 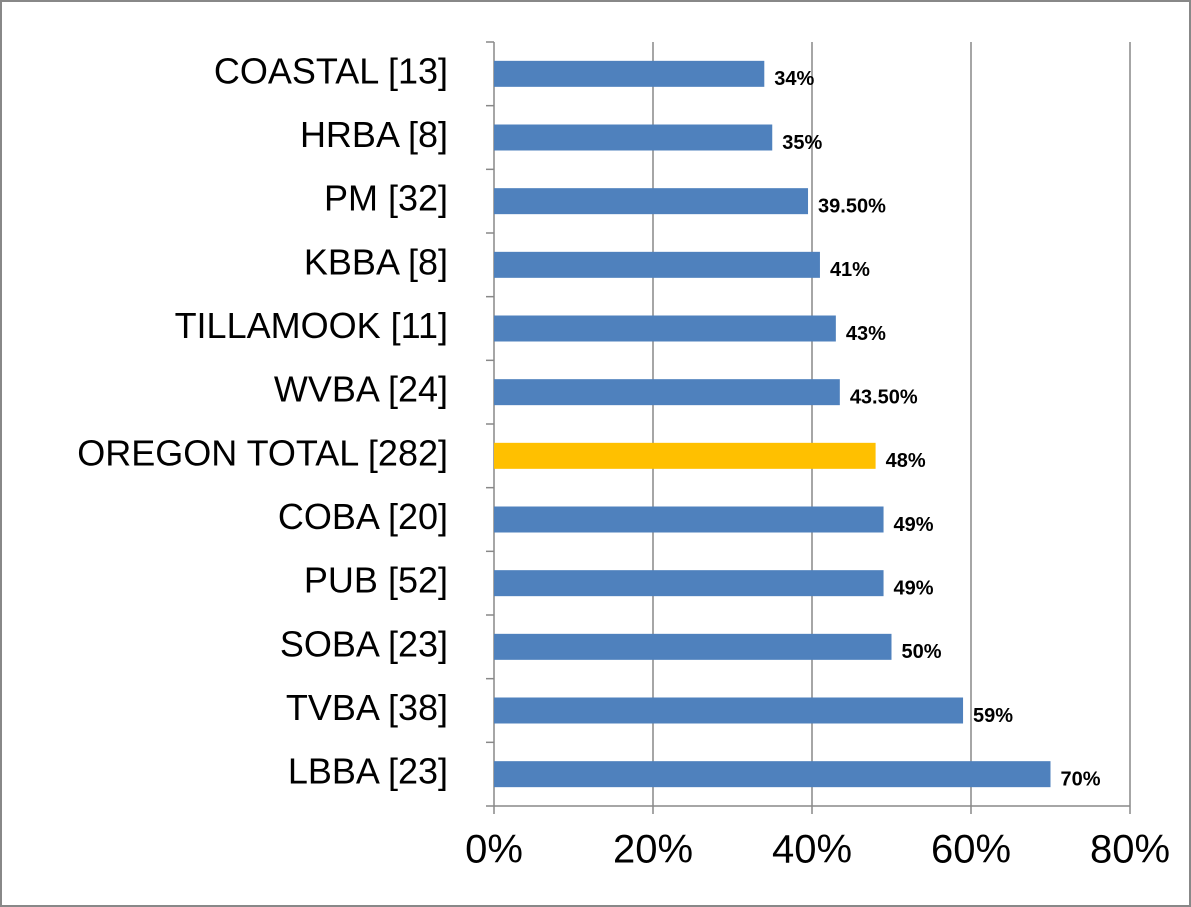 I want to click on y-tick-label: PM [32], so click(x=386, y=198).